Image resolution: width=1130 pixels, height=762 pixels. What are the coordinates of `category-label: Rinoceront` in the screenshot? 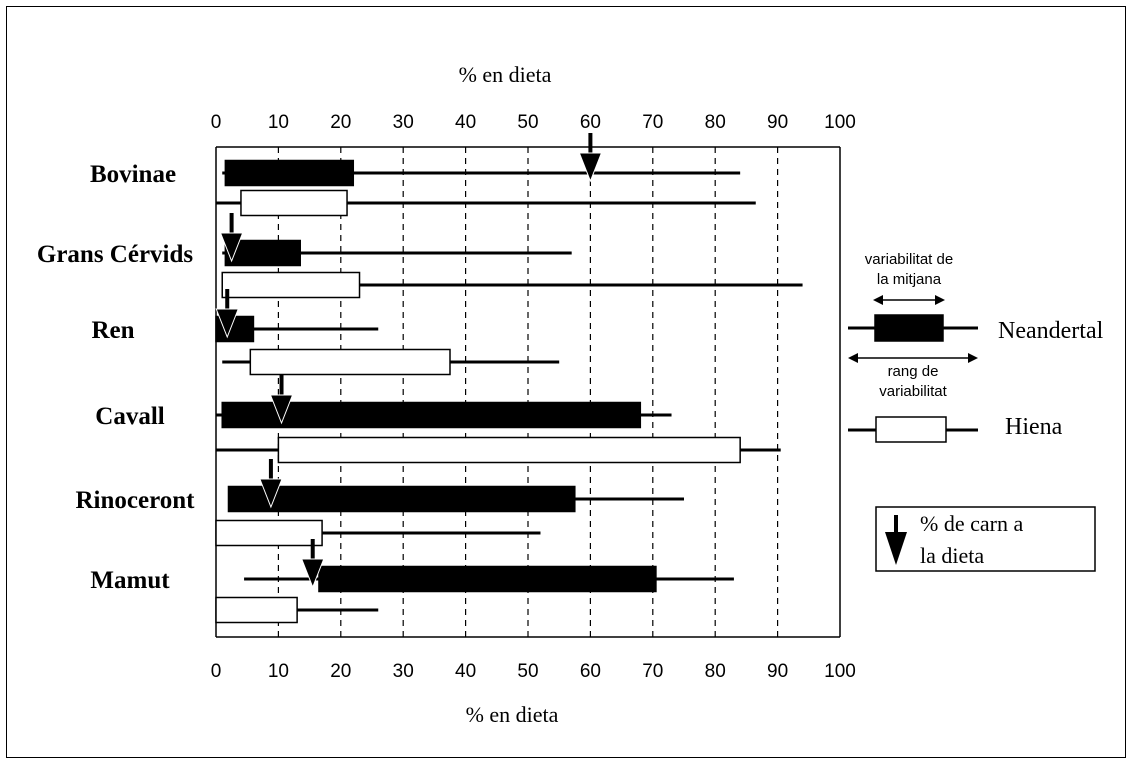 It's located at (136, 500).